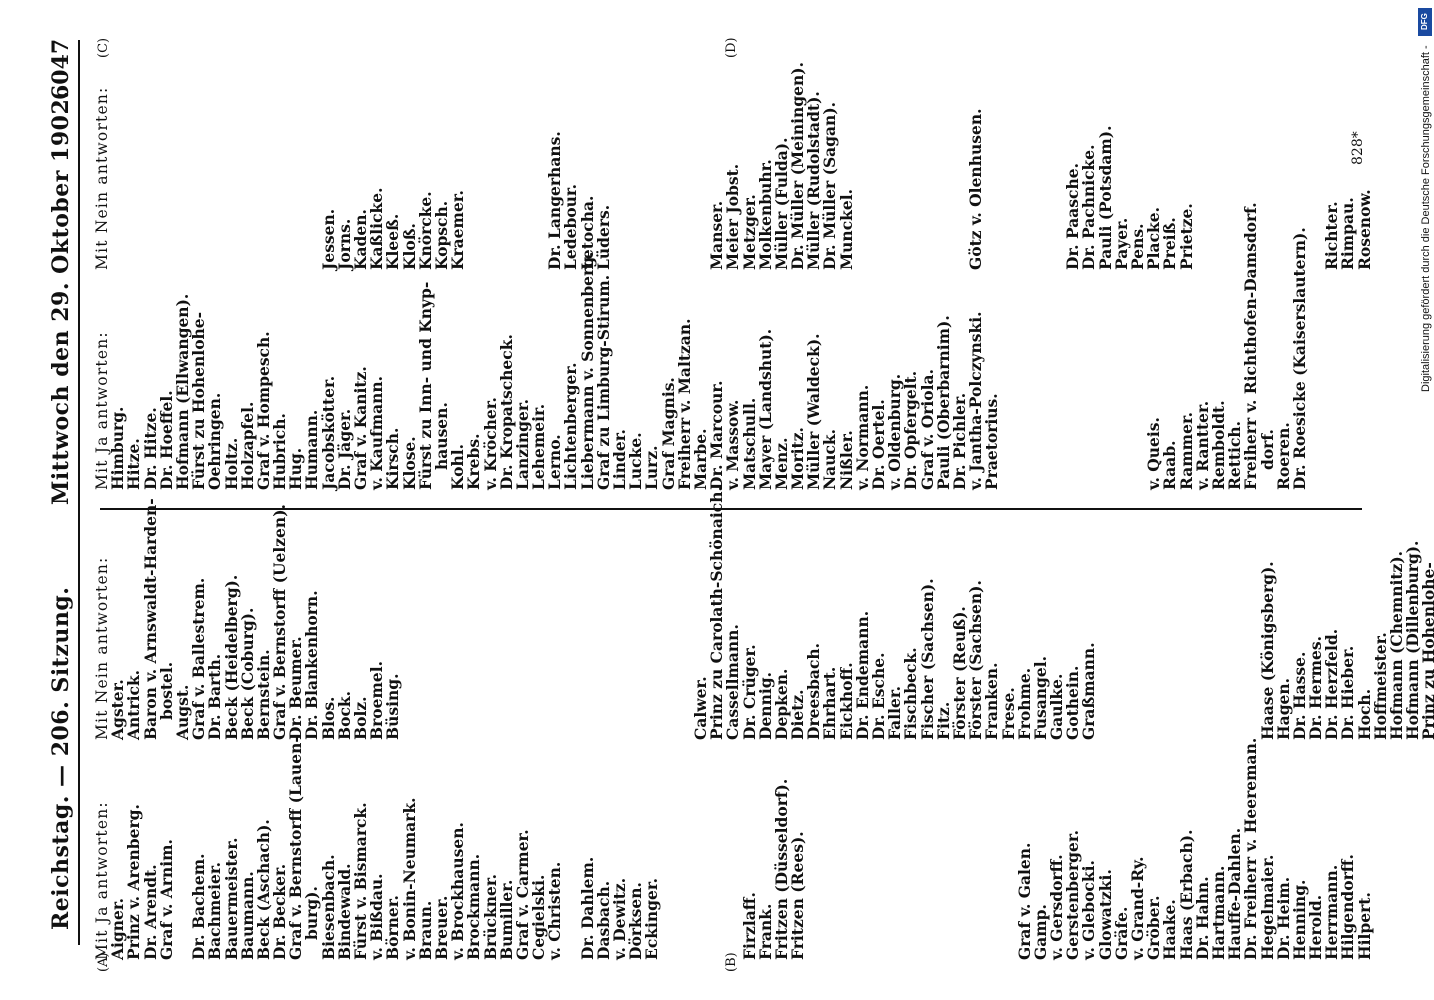 Image resolution: width=1434 pixels, height=1000 pixels. What do you see at coordinates (731, 47) in the screenshot?
I see `margin-mark-d: (D)` at bounding box center [731, 47].